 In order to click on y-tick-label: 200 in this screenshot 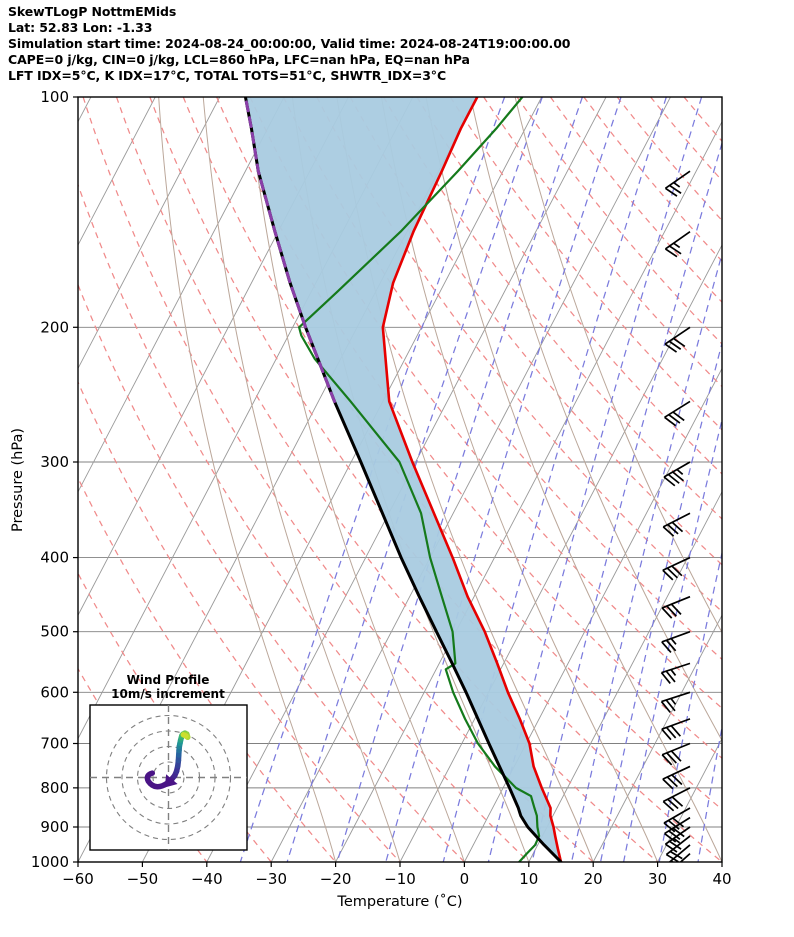, I will do `click(54, 327)`.